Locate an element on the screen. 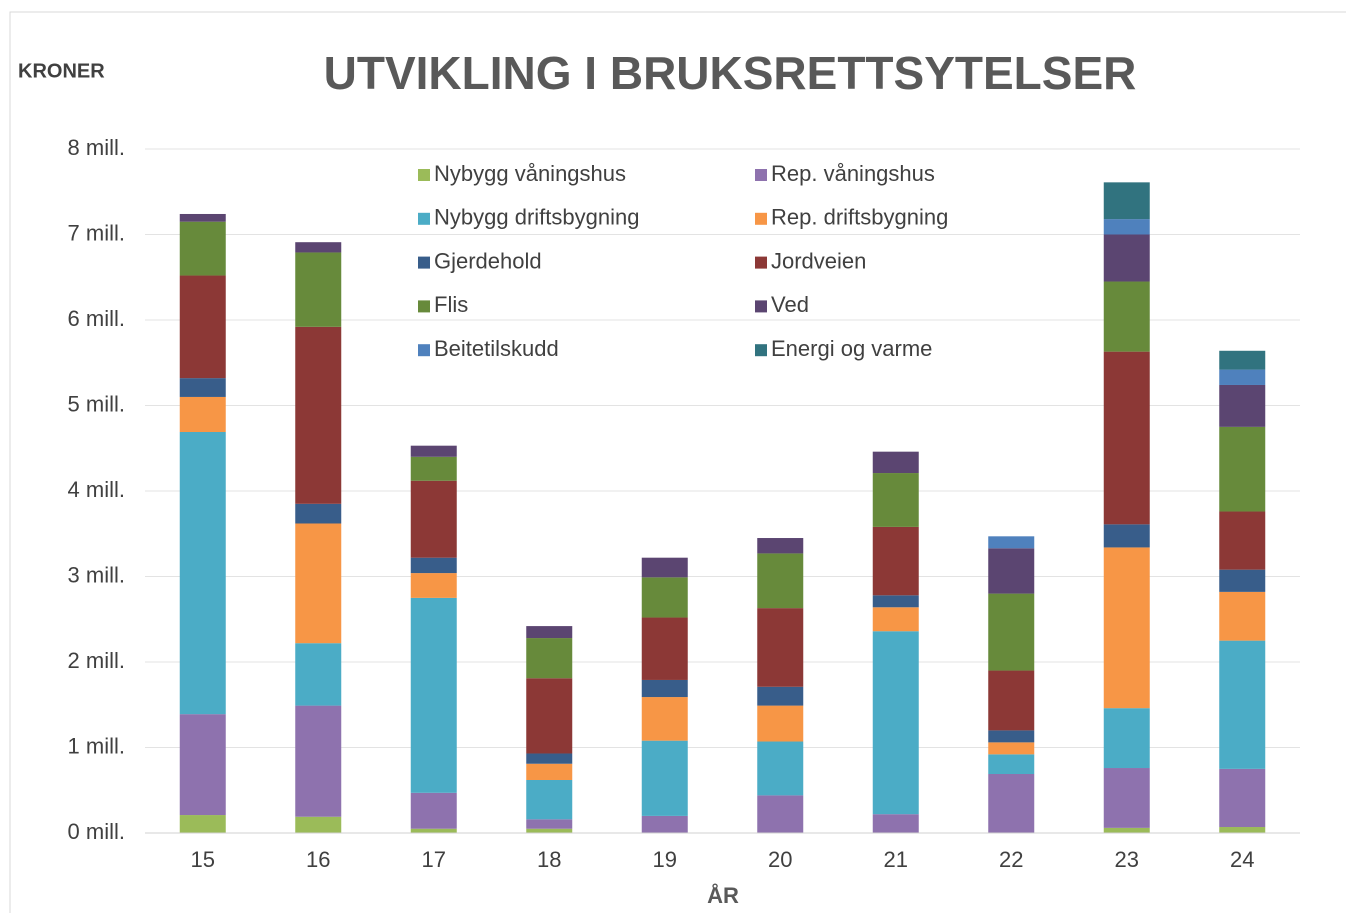 The height and width of the screenshot is (913, 1346). x-tick-label: 19 is located at coordinates (665, 859).